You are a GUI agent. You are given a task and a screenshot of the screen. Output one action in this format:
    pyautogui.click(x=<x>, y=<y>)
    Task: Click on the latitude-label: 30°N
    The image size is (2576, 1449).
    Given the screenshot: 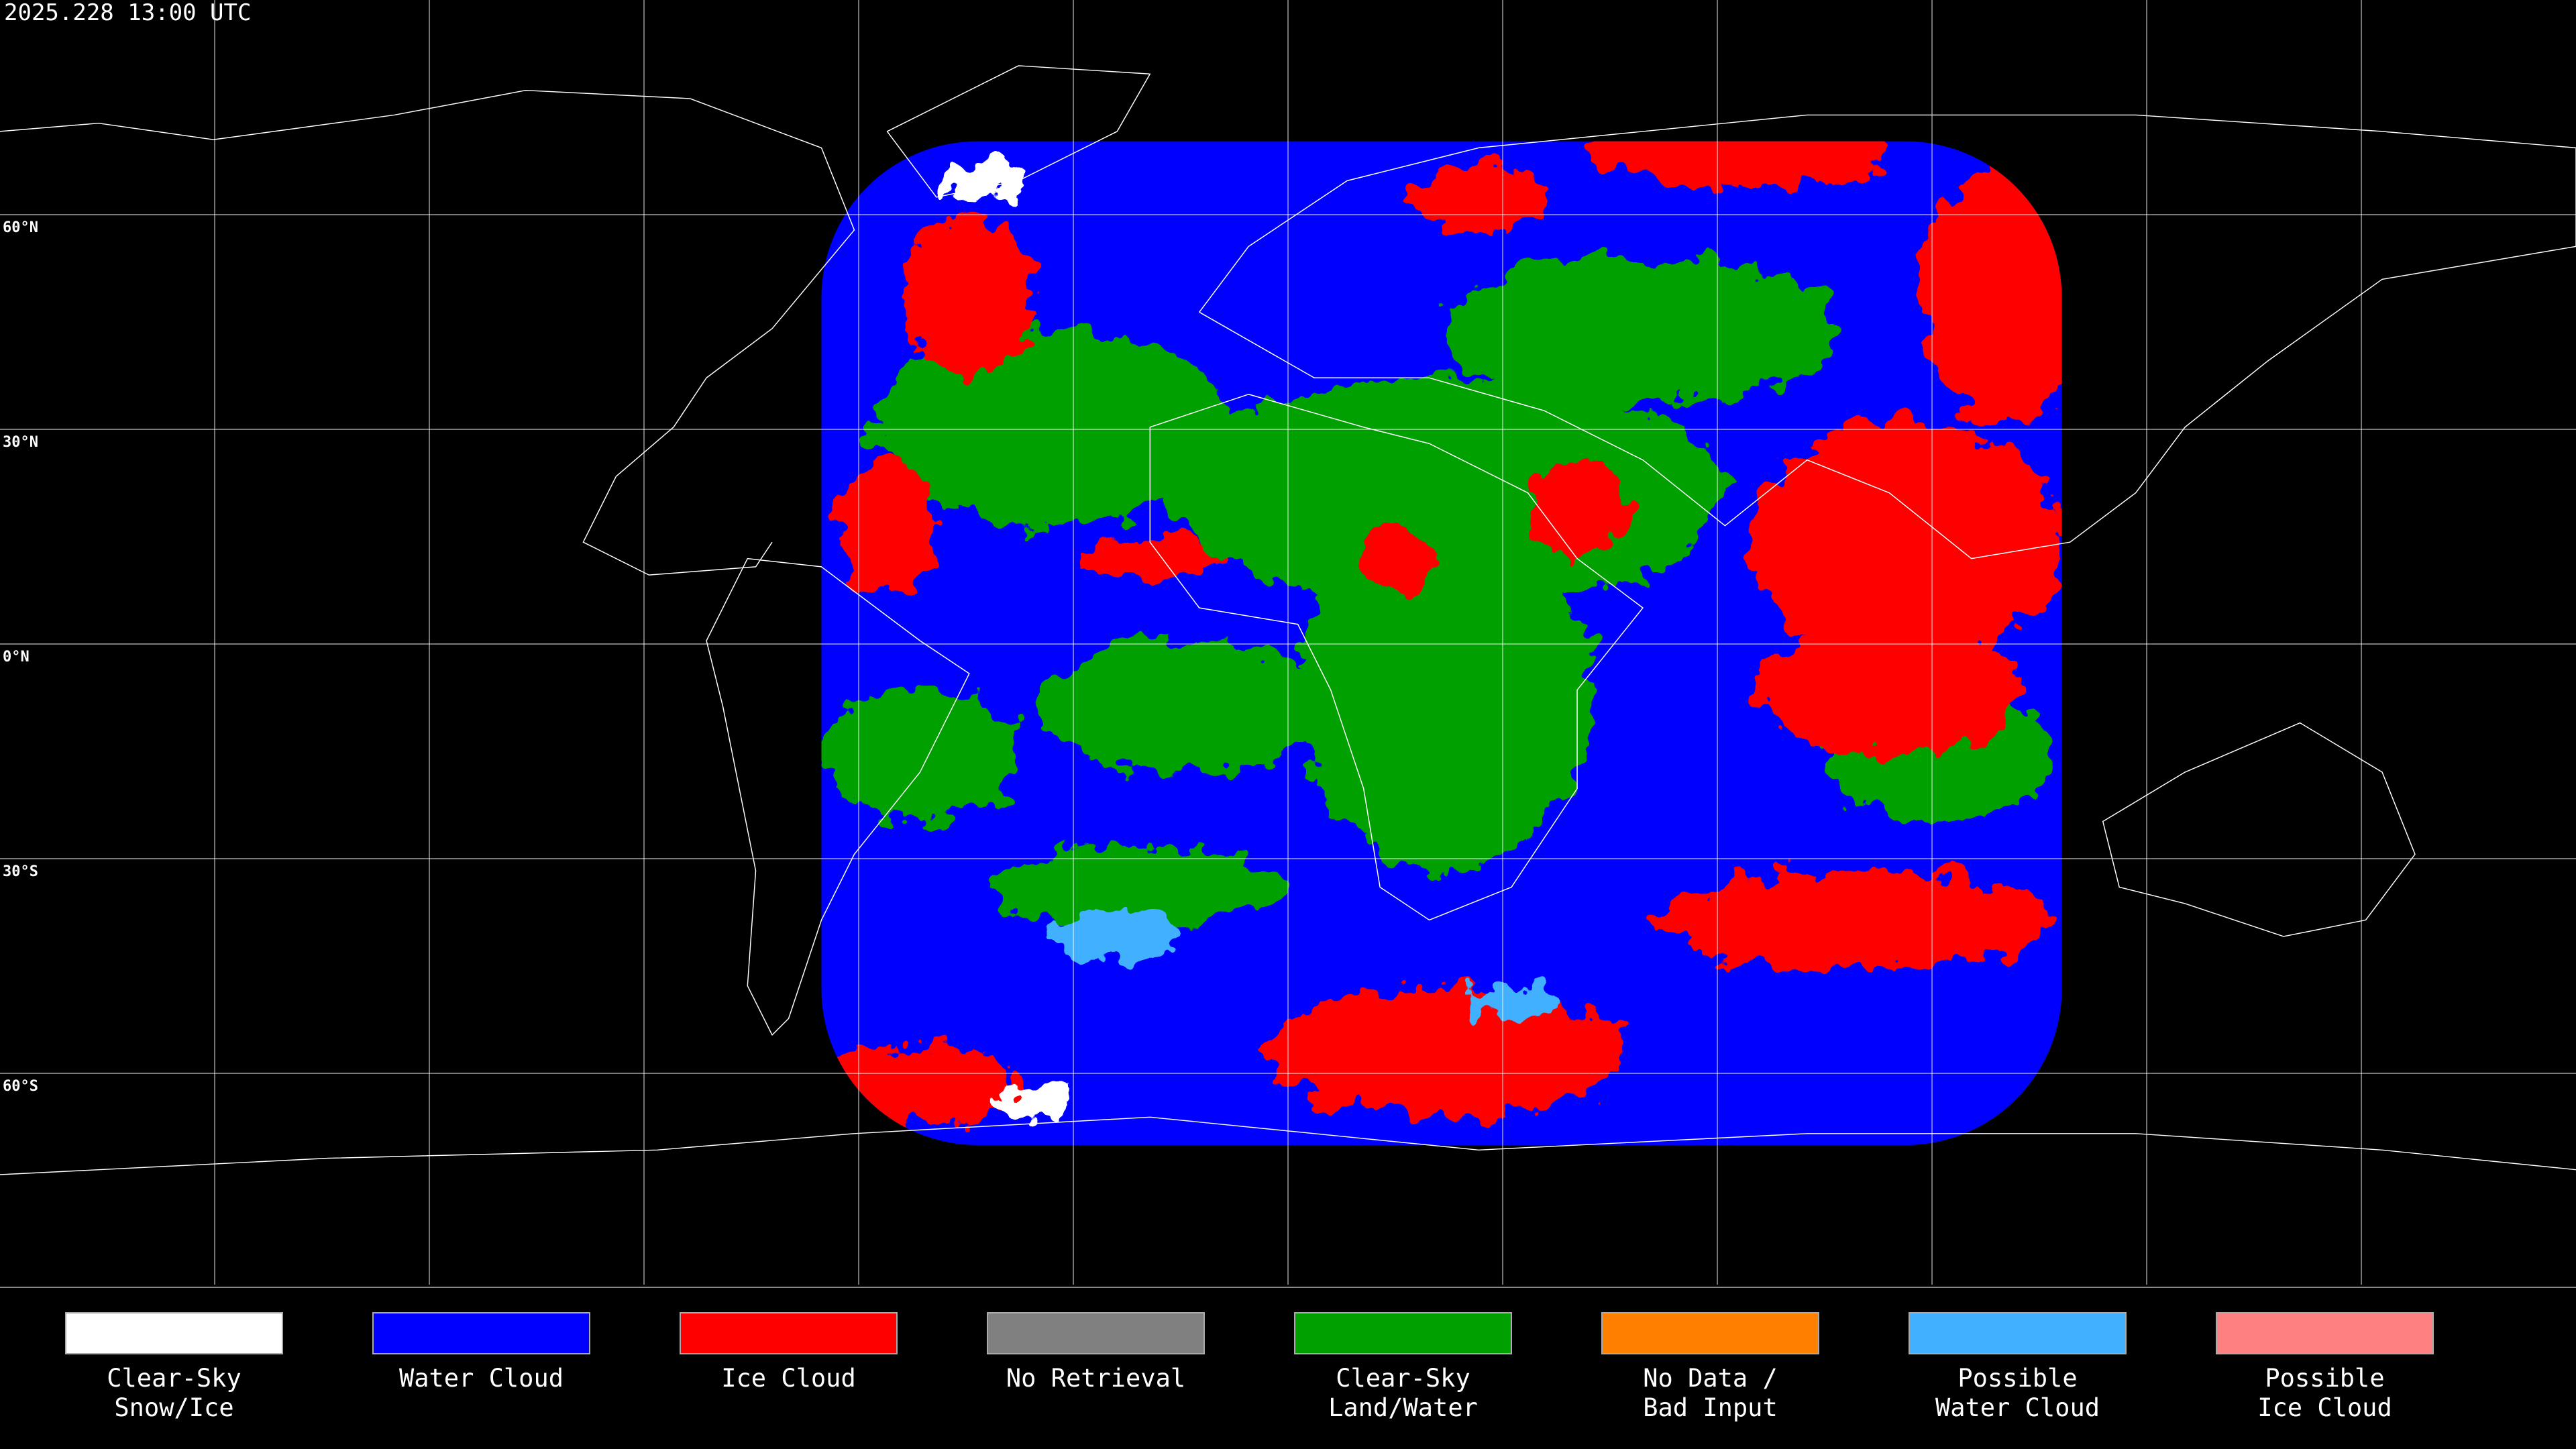 What is the action you would take?
    pyautogui.click(x=20, y=442)
    